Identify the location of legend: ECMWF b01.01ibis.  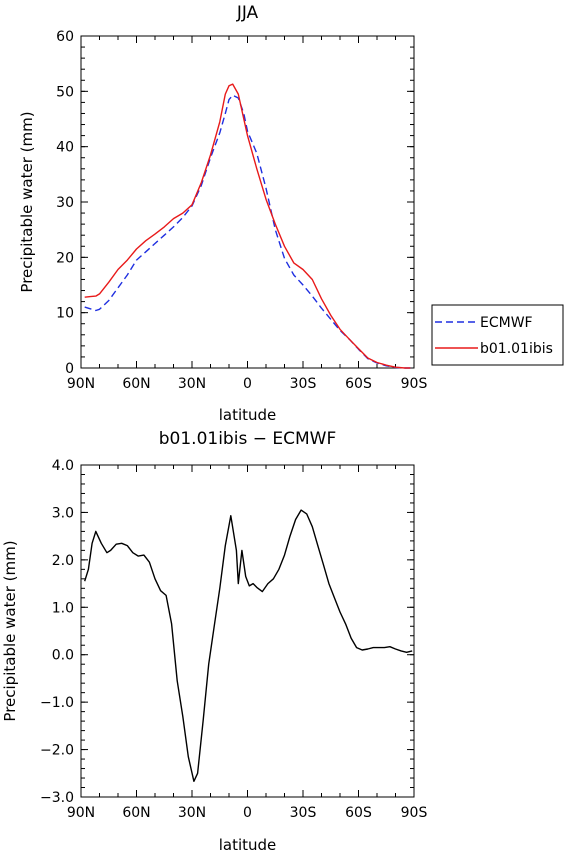
(497, 335).